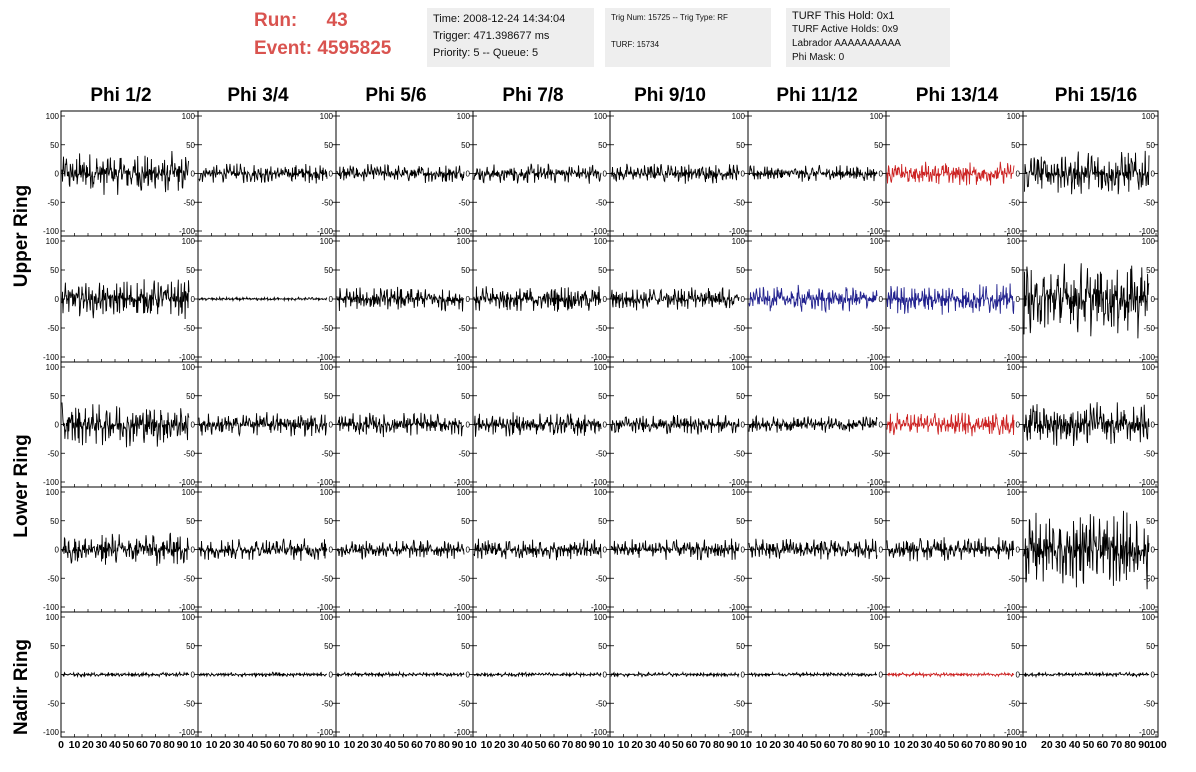  I want to click on column-header-phi-13-14: Phi 13/14, so click(957, 95).